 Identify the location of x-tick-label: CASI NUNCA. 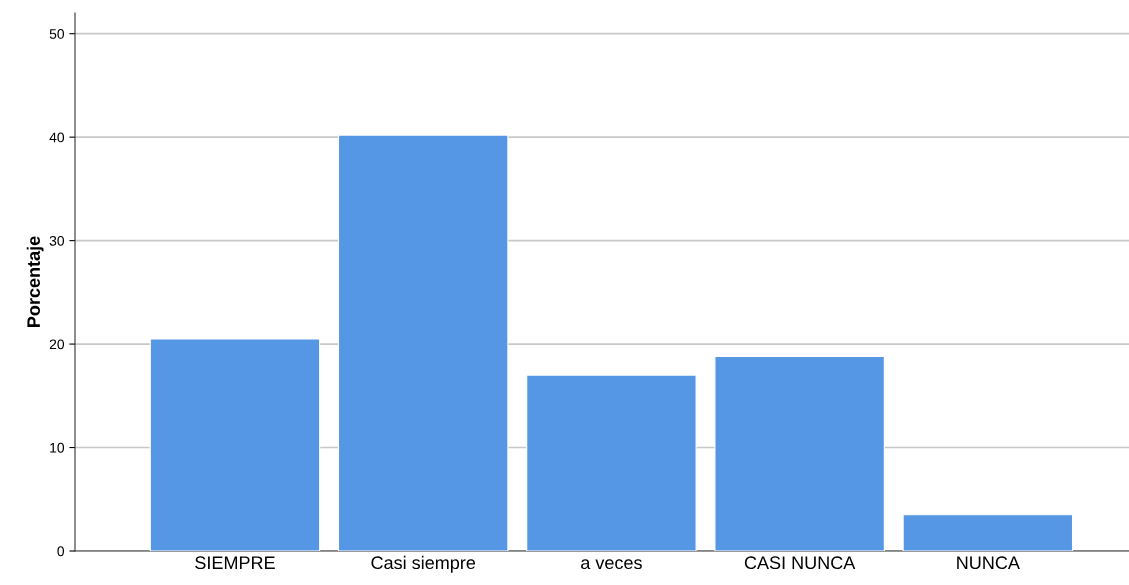
(800, 563).